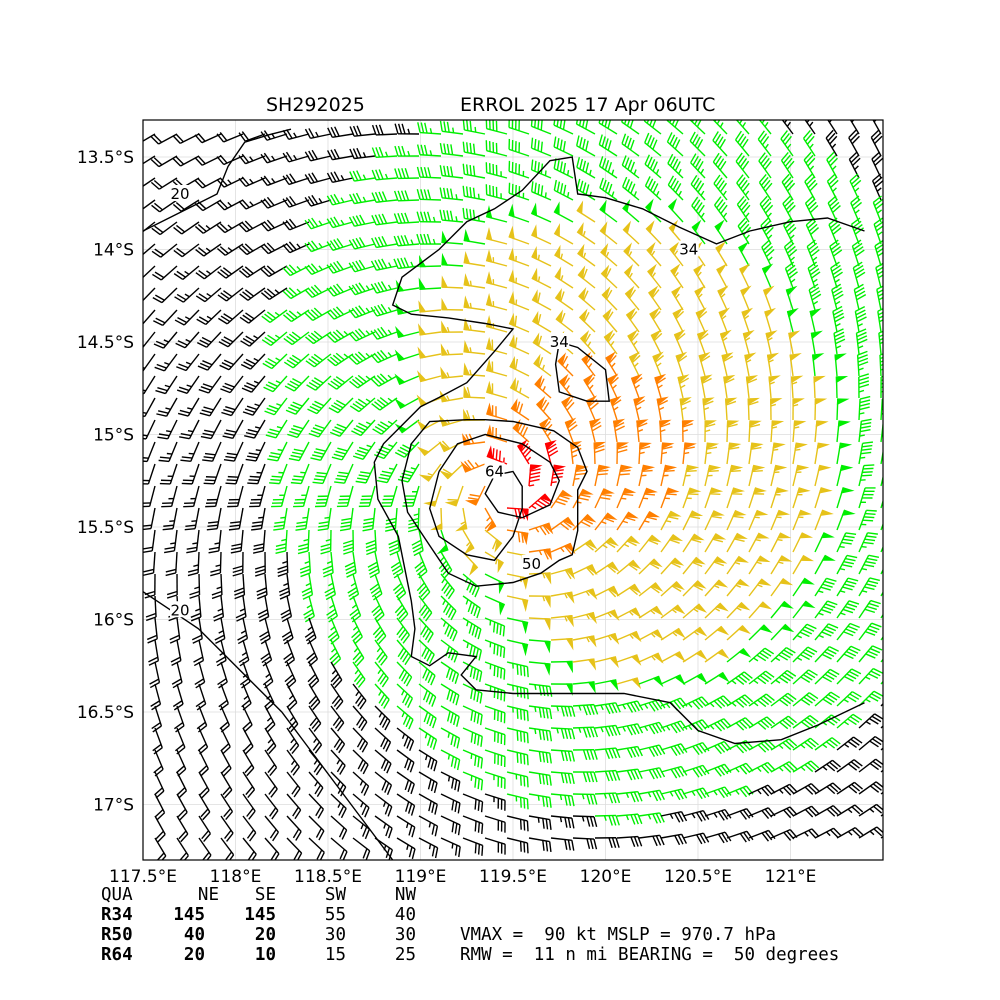 The width and height of the screenshot is (1000, 1000). I want to click on x-tick-label: 121°E, so click(791, 877).